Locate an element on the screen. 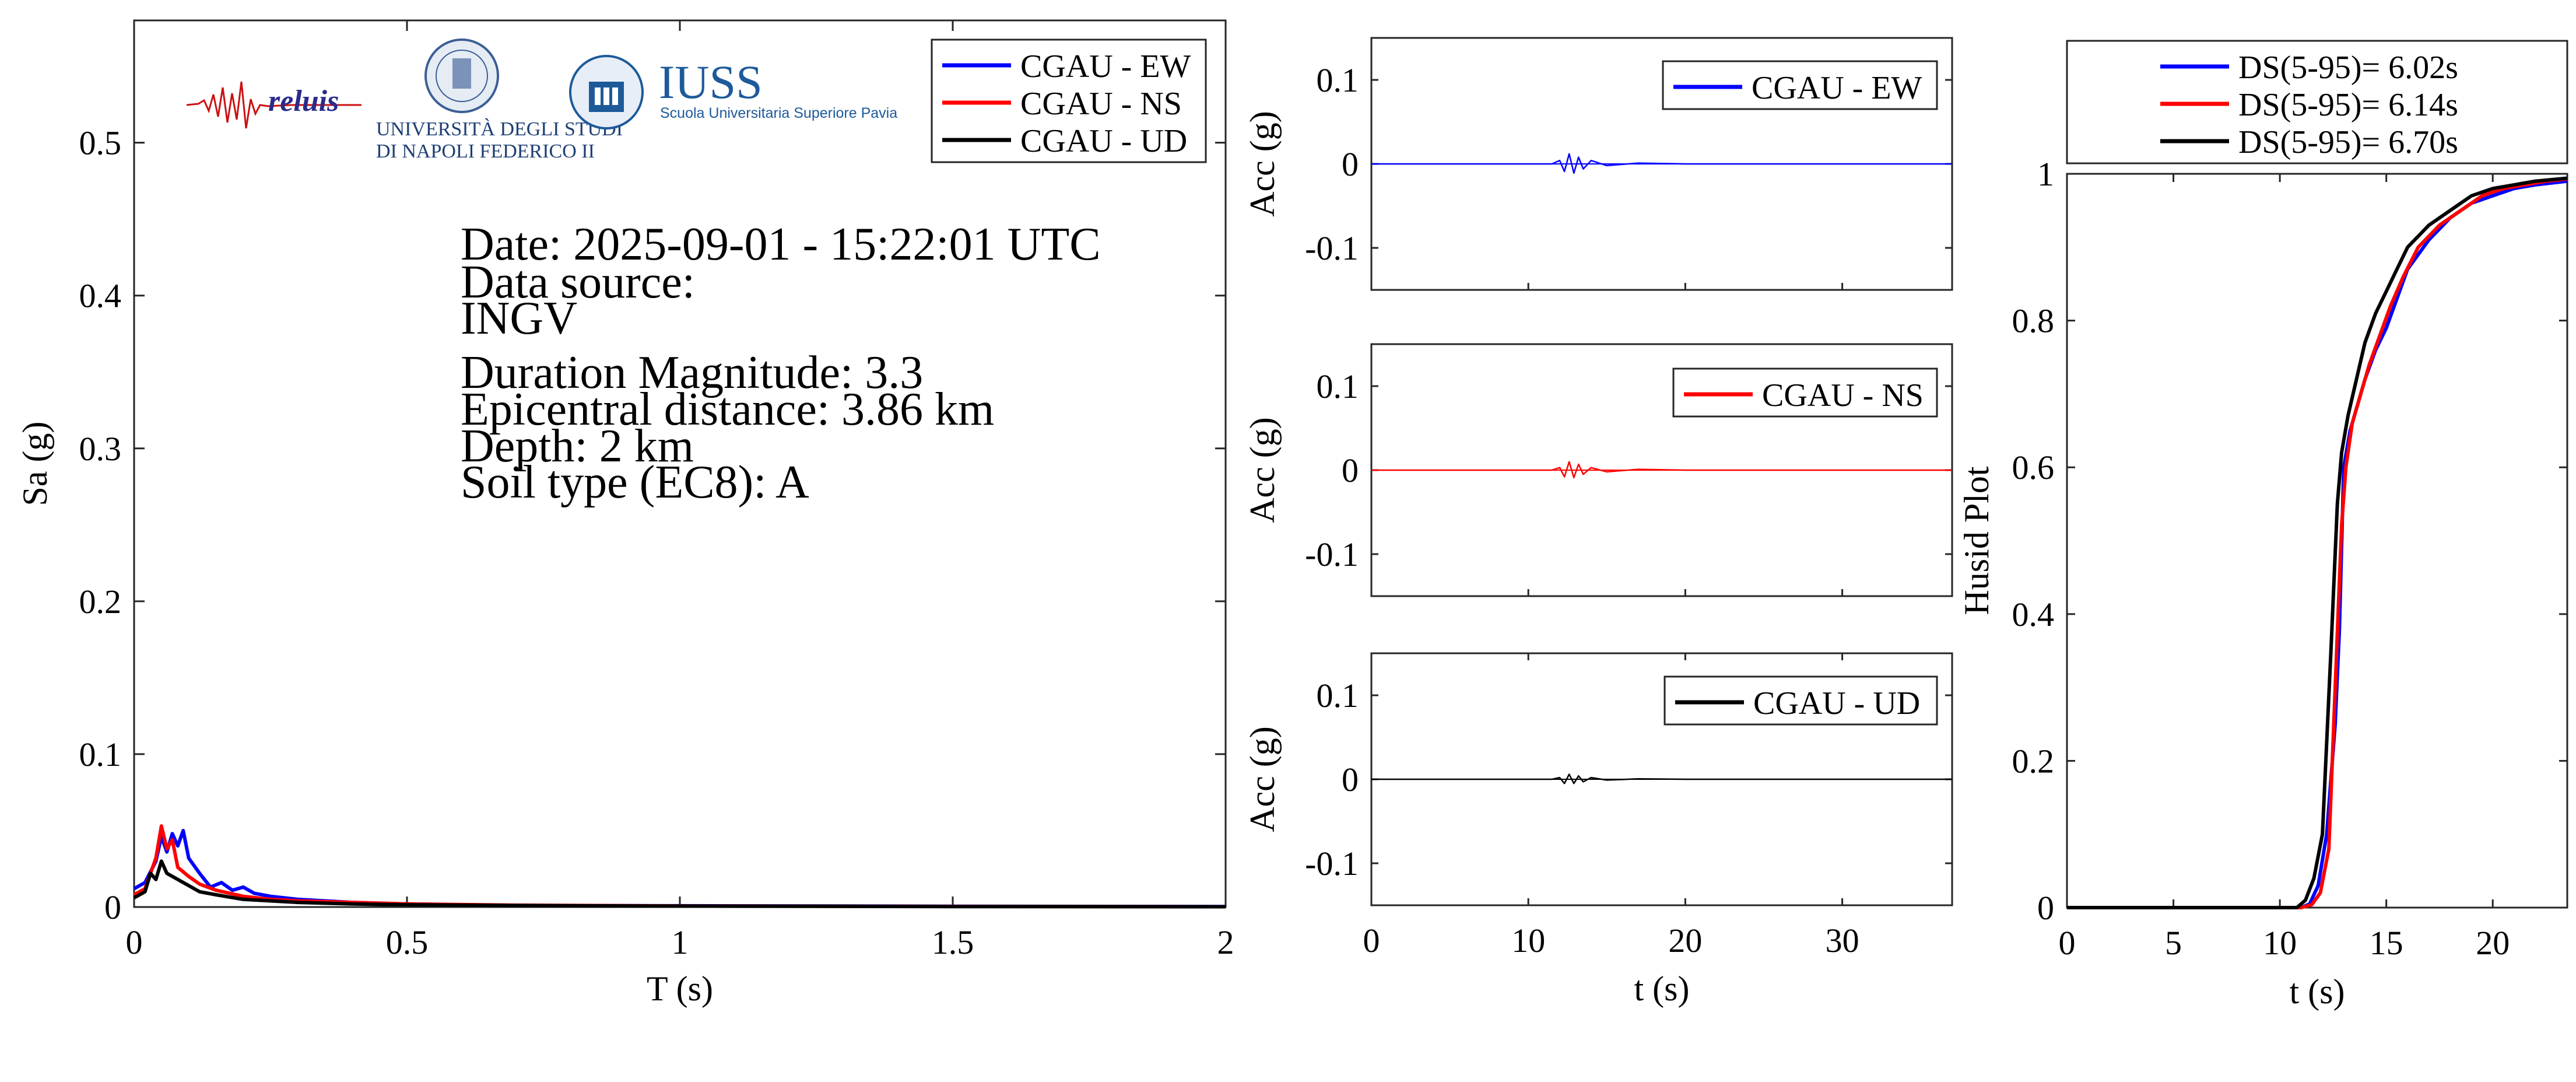  acc-ew-series is located at coordinates (1661, 163).